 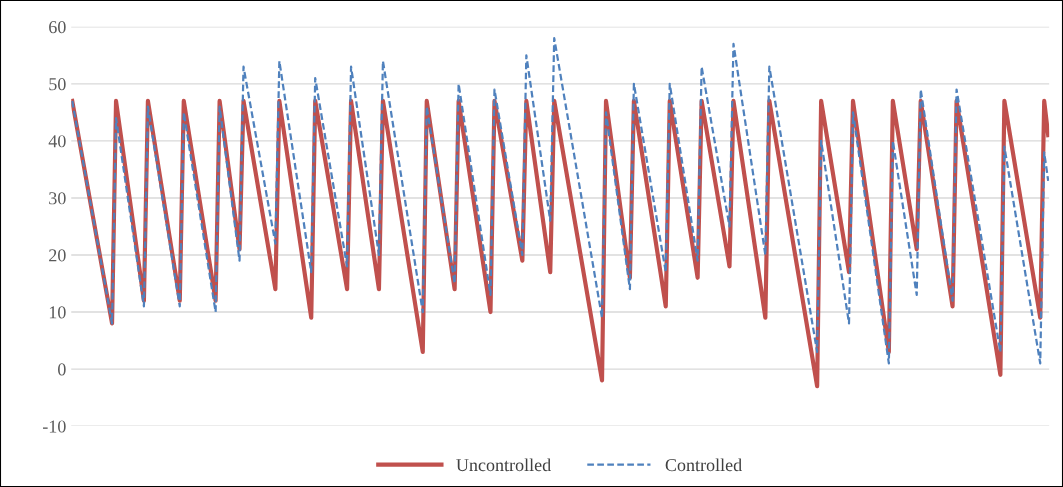 What do you see at coordinates (57, 255) in the screenshot?
I see `y-tick-label: 20` at bounding box center [57, 255].